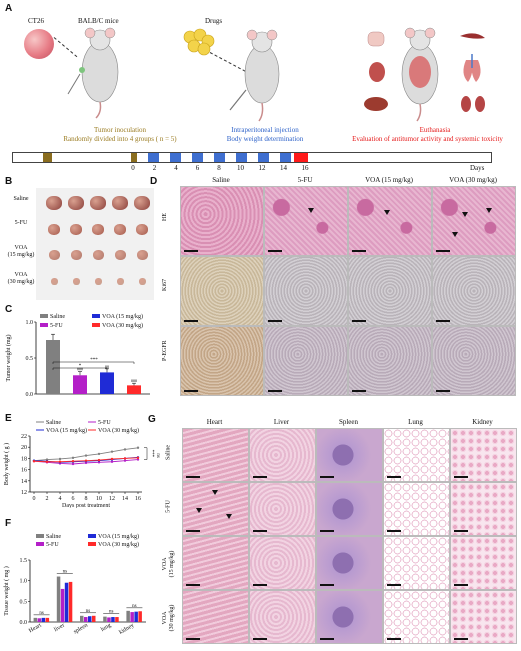 This screenshot has width=521, height=651. What do you see at coordinates (24, 437) in the screenshot?
I see `y-tick-label: 22` at bounding box center [24, 437].